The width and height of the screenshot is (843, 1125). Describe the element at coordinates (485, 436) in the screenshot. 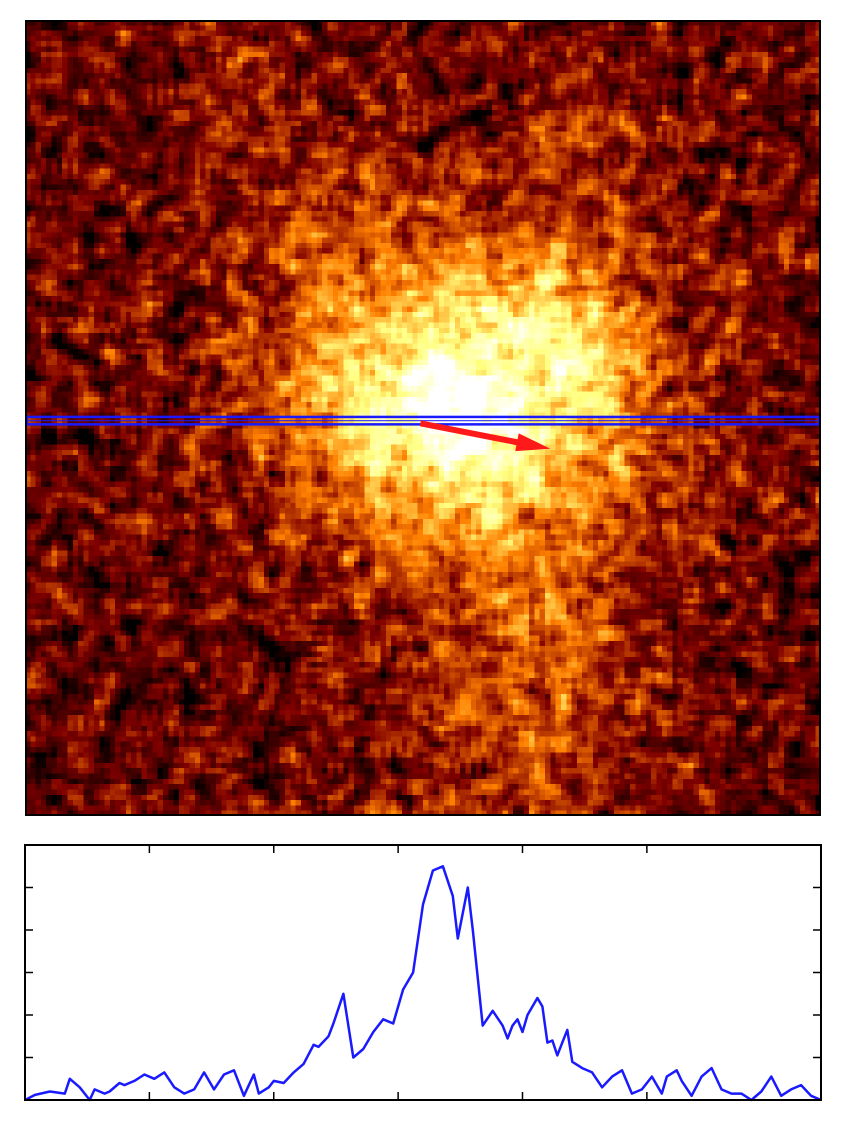

I see `direction-arrow` at that location.